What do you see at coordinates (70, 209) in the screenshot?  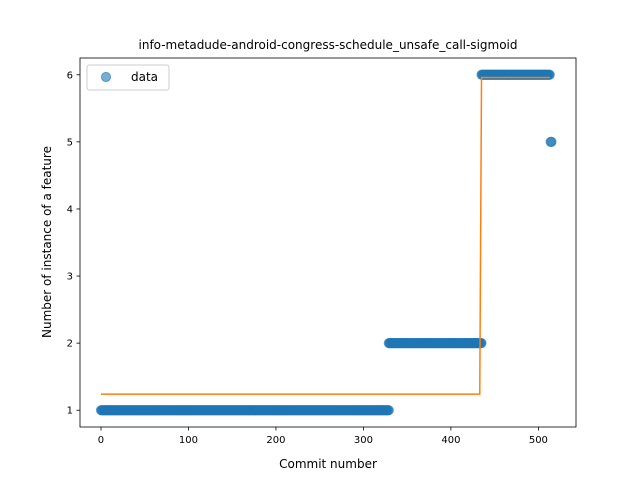 I see `y-tick-label: 4` at bounding box center [70, 209].